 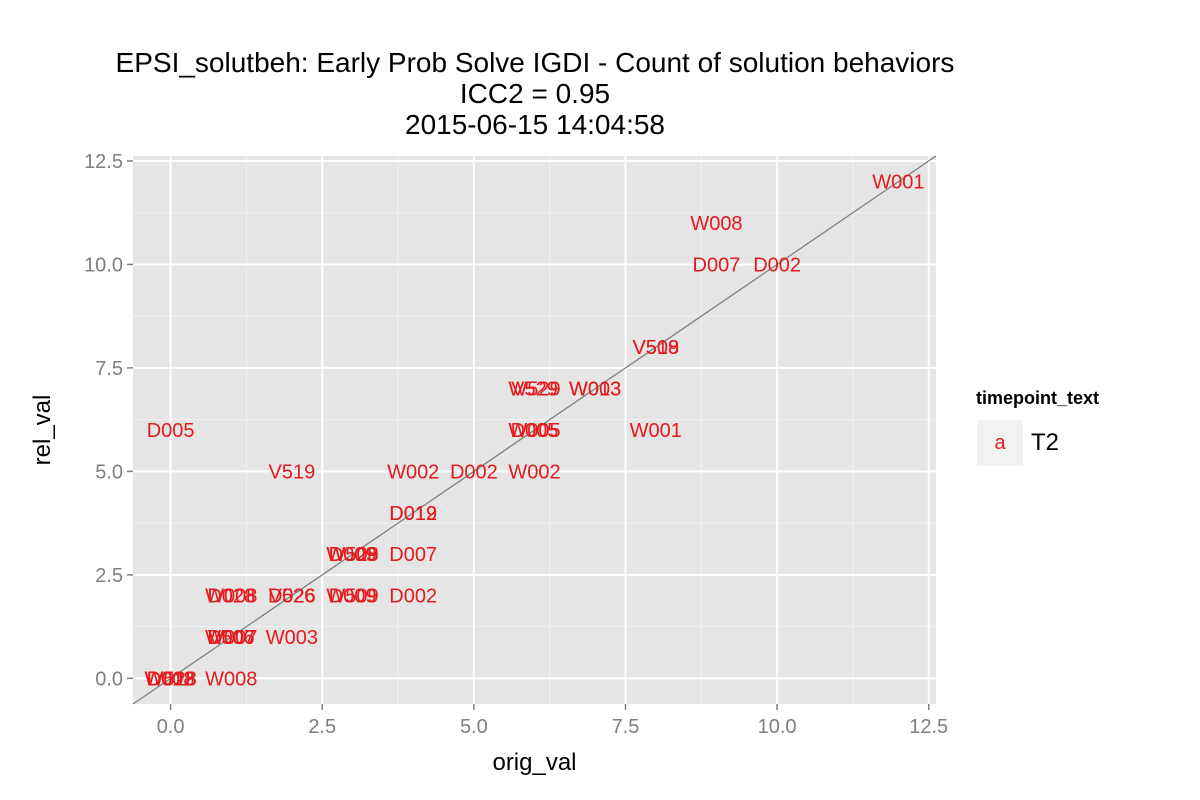 What do you see at coordinates (108, 420) in the screenshot?
I see `y-axis-ticks: 0.0 2.5 5.0 7.5 10.0 12.5` at bounding box center [108, 420].